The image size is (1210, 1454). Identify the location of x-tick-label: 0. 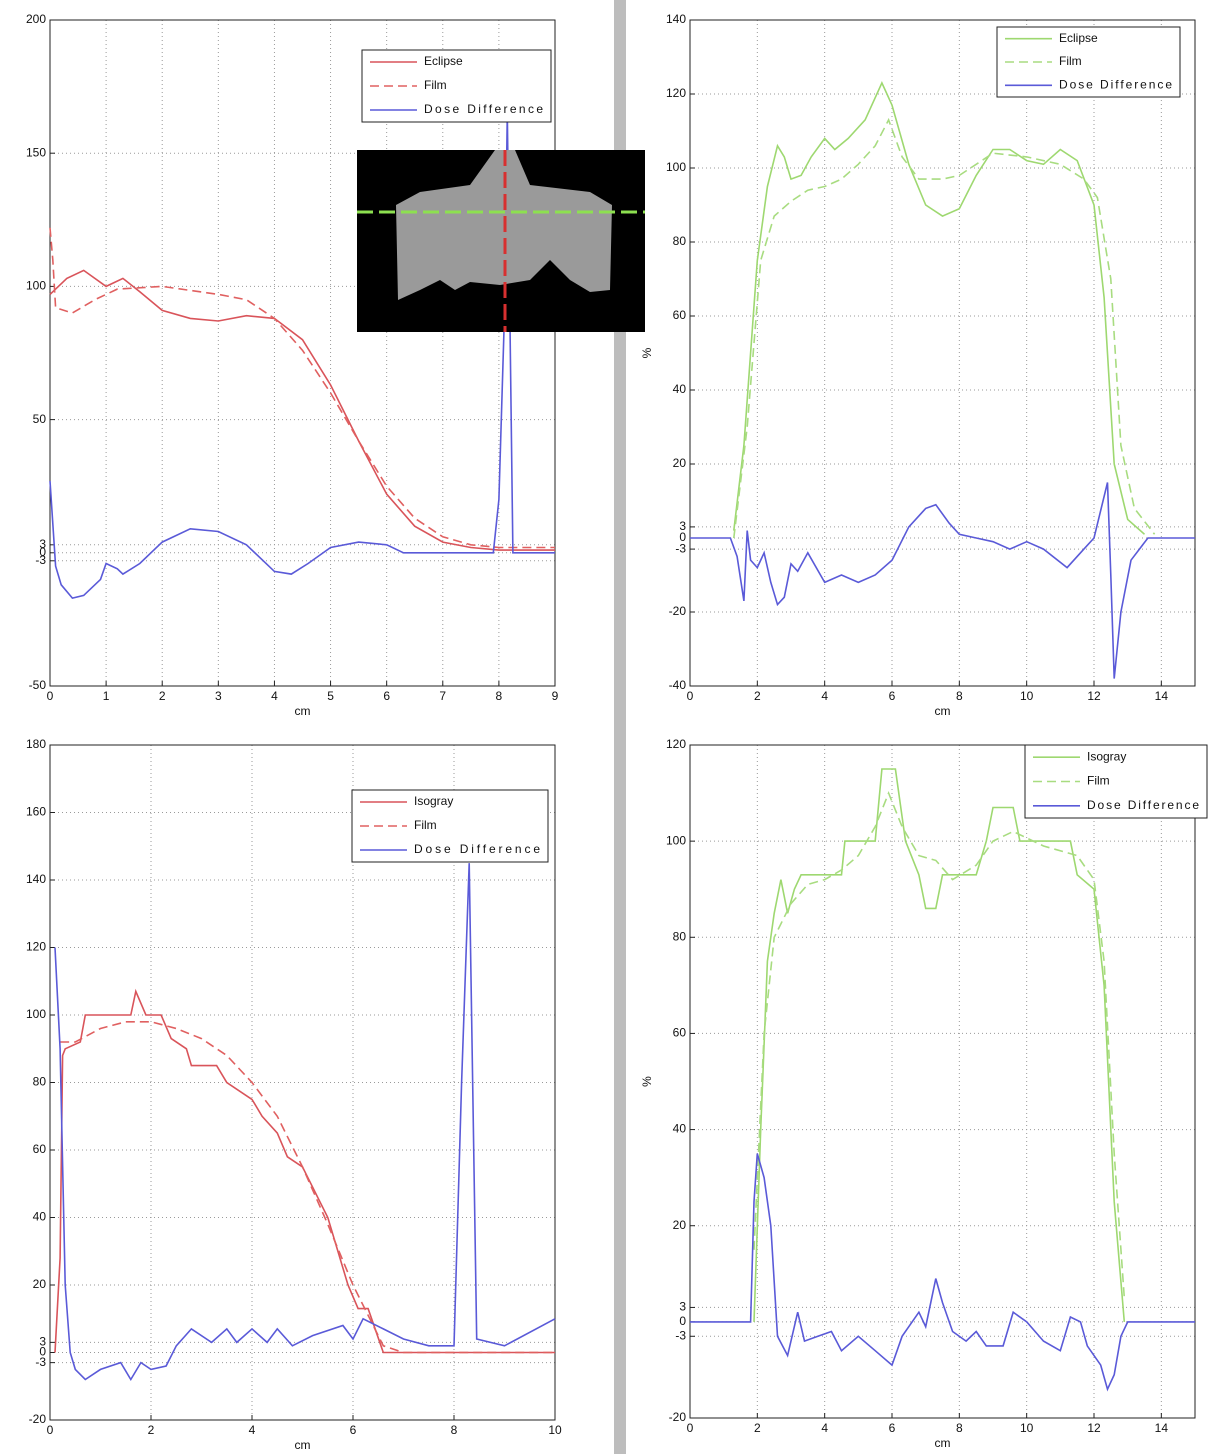
(690, 1428).